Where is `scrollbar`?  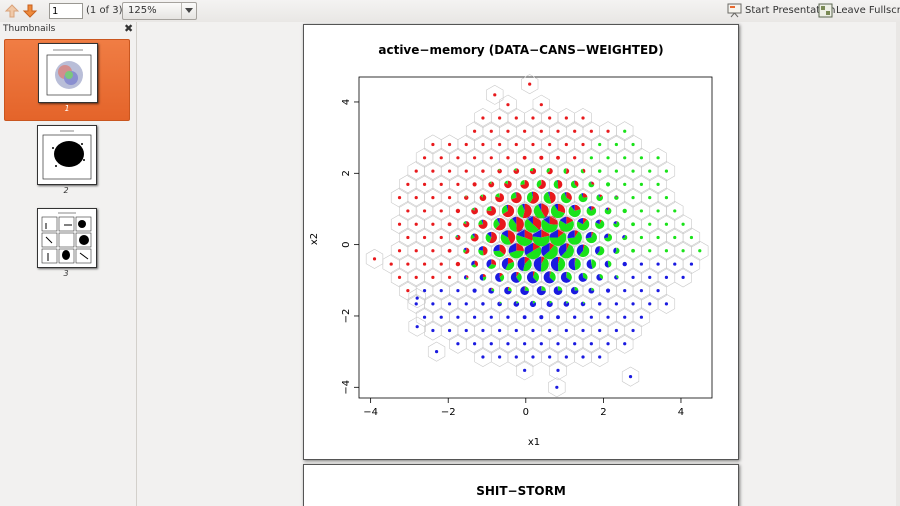
scrollbar is located at coordinates (898, 264).